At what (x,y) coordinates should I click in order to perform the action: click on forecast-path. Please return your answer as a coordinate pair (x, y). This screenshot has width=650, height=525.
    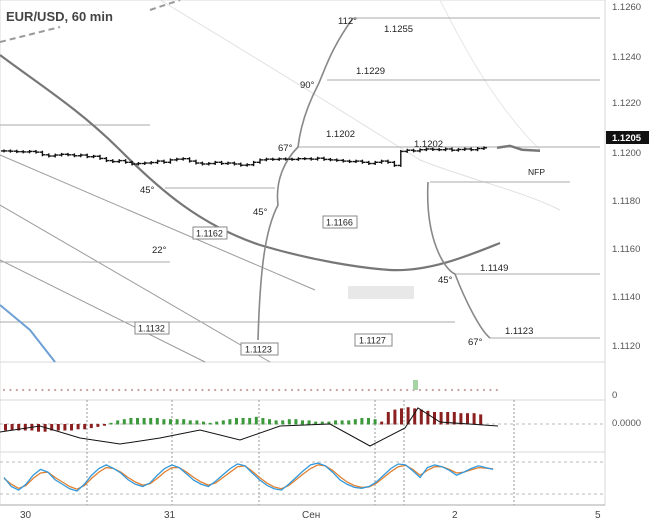
    Looking at the image, I should click on (518, 148).